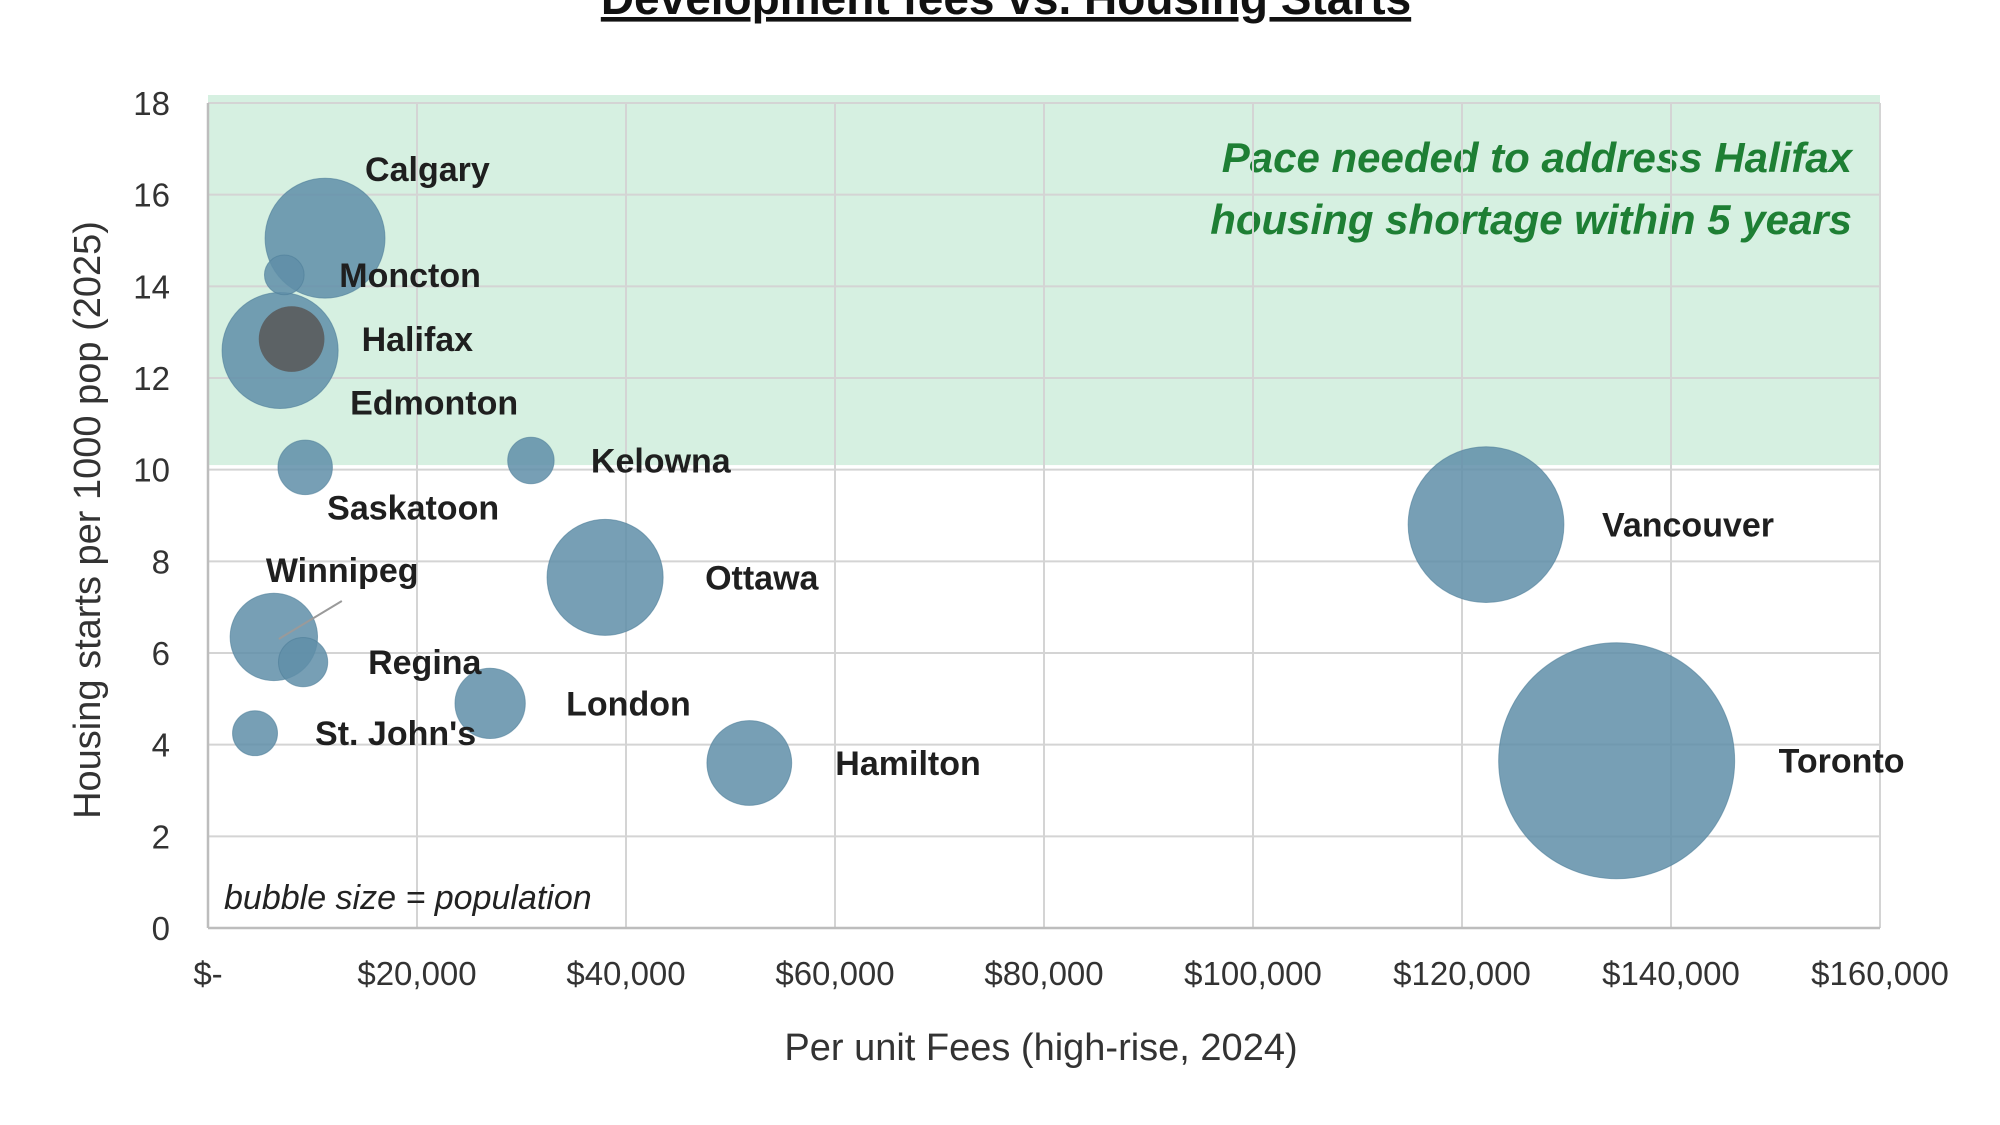  Describe the element at coordinates (305, 467) in the screenshot. I see `bubble-saskatoon` at that location.